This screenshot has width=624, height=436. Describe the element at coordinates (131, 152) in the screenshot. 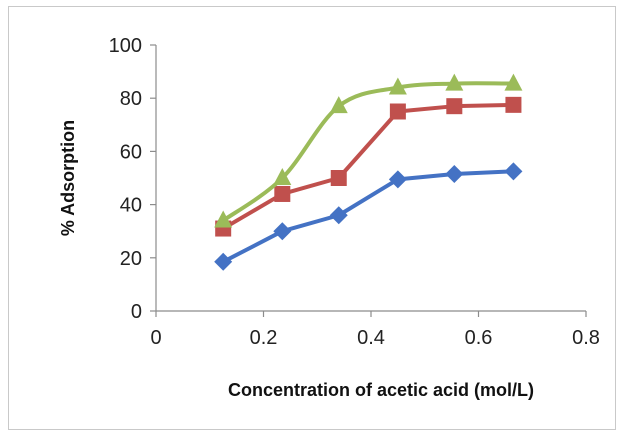

I see `y-tick-label: 60` at that location.